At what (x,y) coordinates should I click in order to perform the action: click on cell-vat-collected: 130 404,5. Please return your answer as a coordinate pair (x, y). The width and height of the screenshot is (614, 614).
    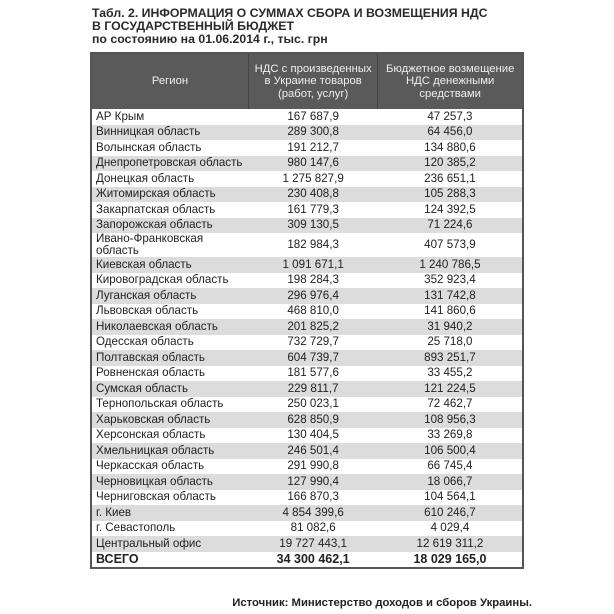
    Looking at the image, I should click on (313, 435).